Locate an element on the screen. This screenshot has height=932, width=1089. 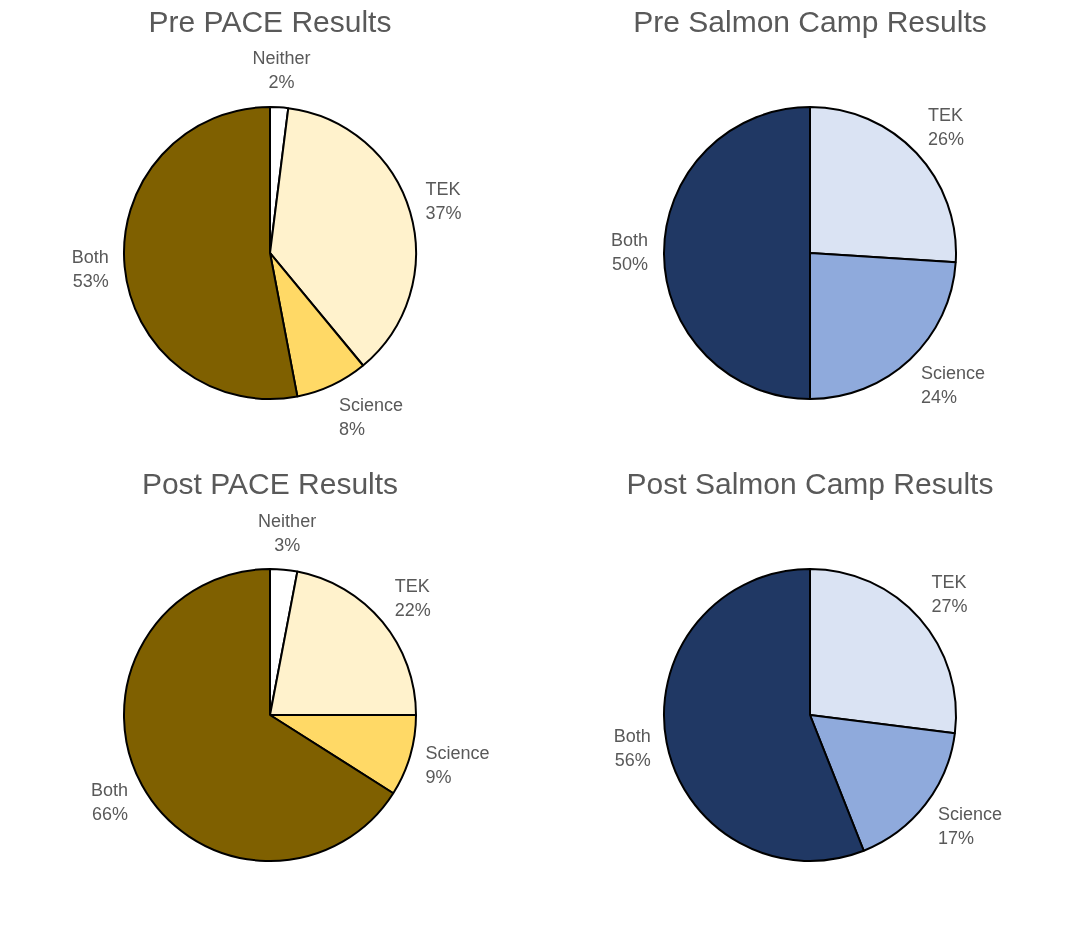
data-label: 56% is located at coordinates (632, 760).